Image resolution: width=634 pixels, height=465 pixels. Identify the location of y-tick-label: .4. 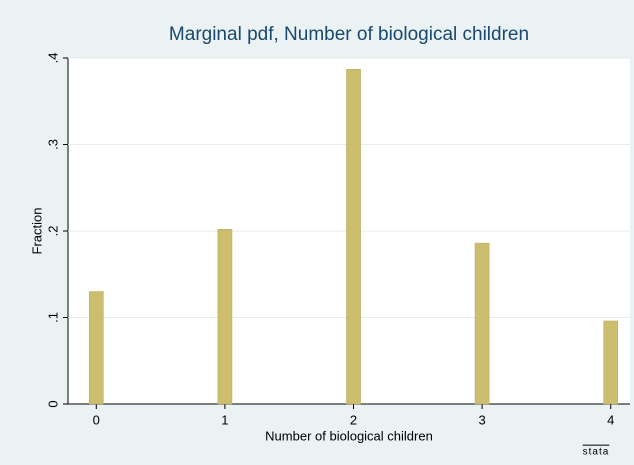
(52, 58).